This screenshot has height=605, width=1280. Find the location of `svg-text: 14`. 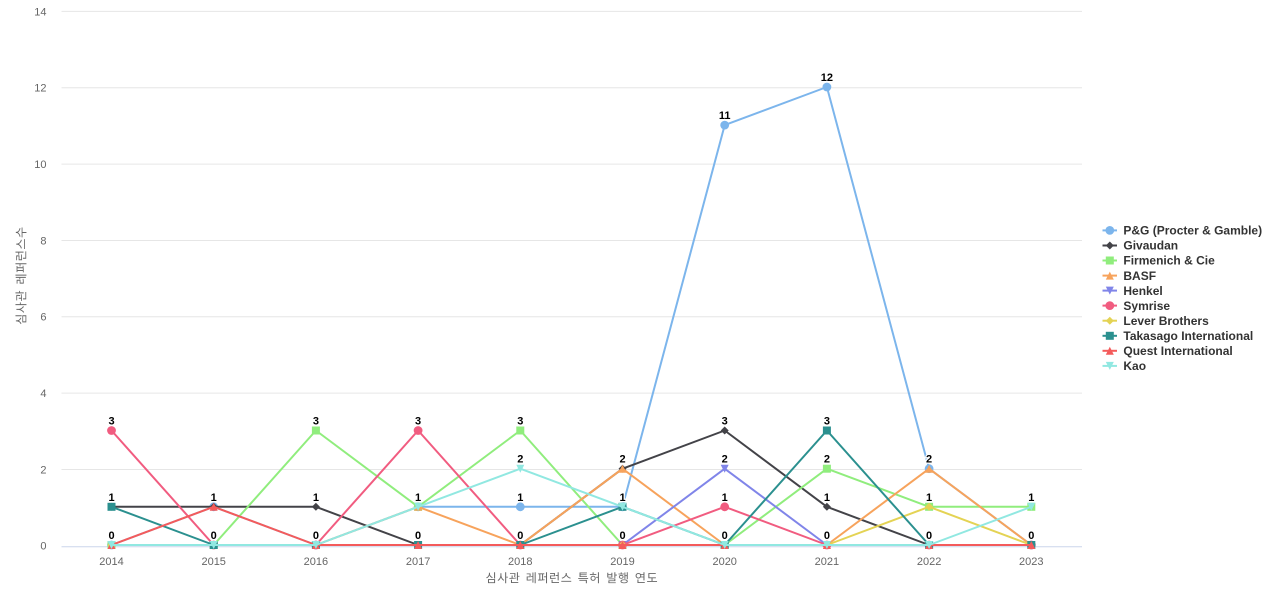

svg-text: 14 is located at coordinates (40, 12).